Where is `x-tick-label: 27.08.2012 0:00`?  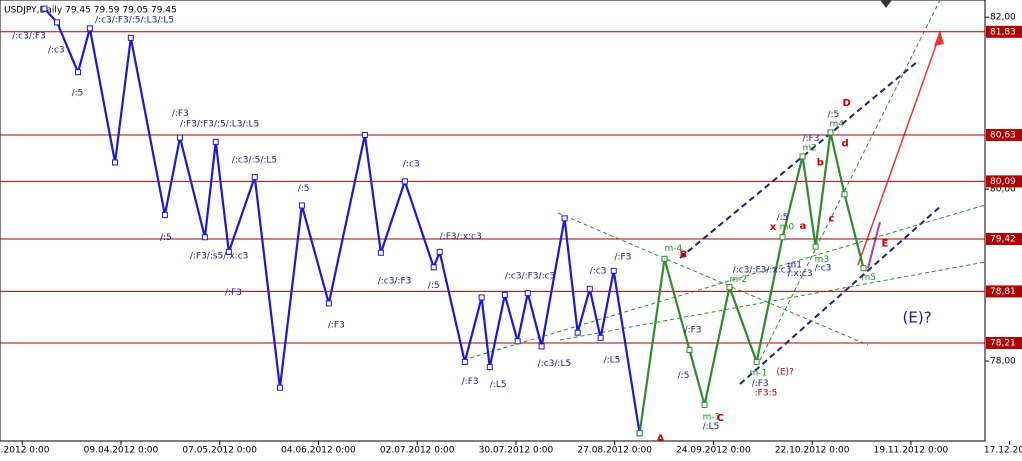
x-tick-label: 27.08.2012 0:00 is located at coordinates (614, 451).